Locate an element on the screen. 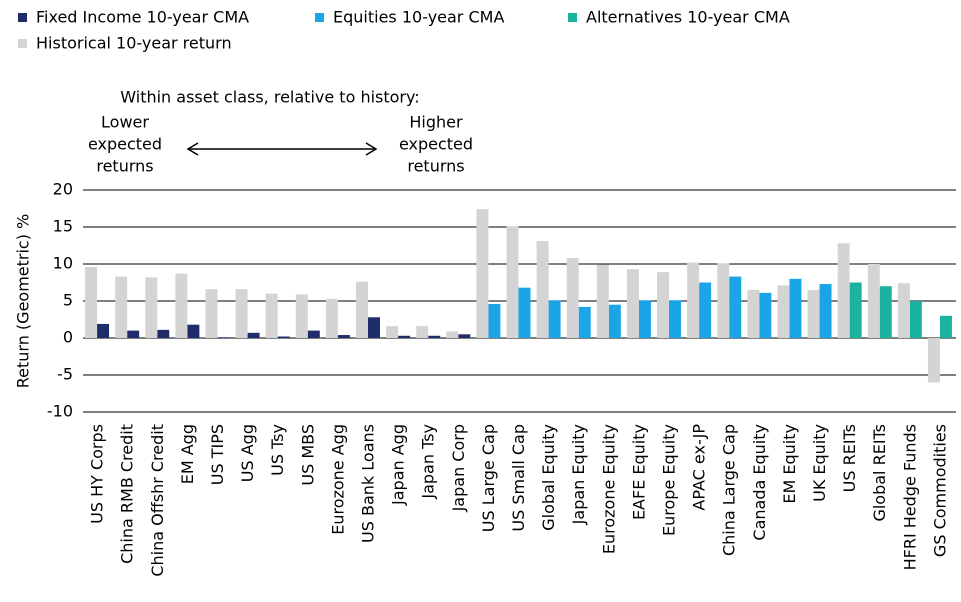  y-tick-label: 0 is located at coordinates (68, 337).